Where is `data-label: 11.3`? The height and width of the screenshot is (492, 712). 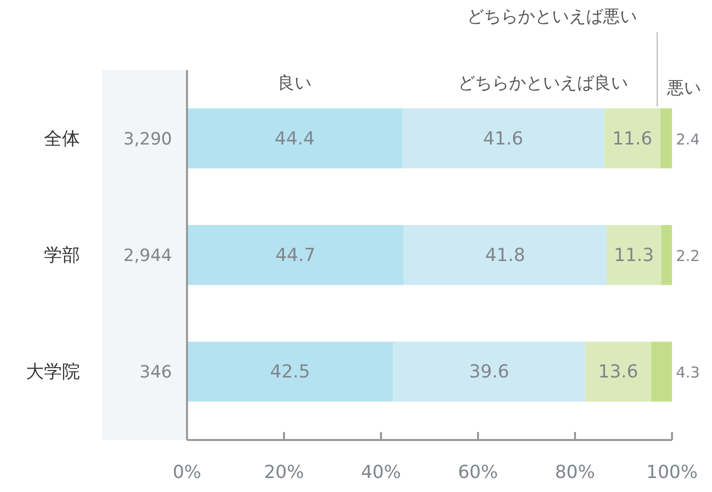
data-label: 11.3 is located at coordinates (634, 255).